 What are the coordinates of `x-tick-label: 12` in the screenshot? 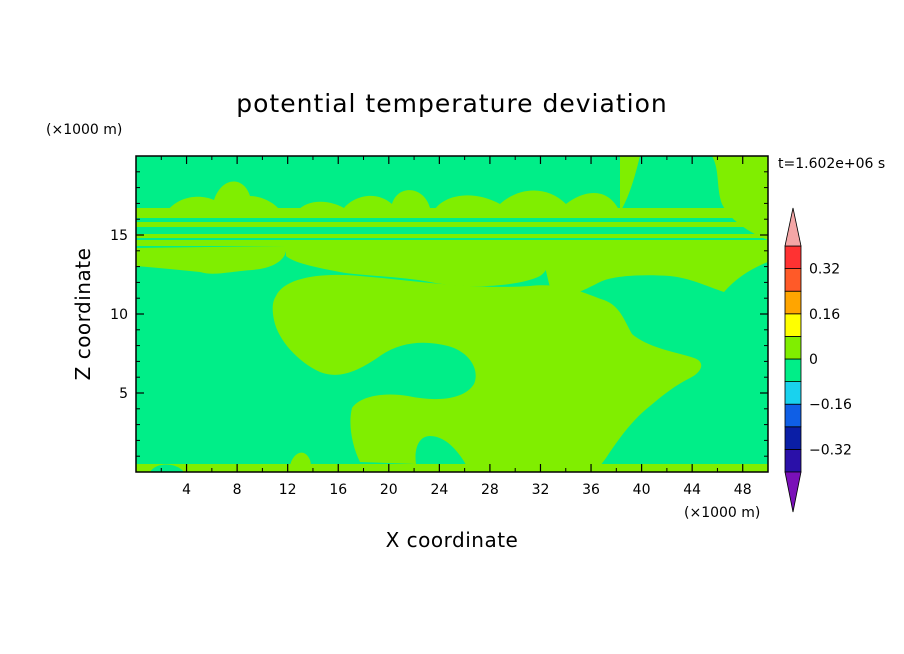 It's located at (288, 490).